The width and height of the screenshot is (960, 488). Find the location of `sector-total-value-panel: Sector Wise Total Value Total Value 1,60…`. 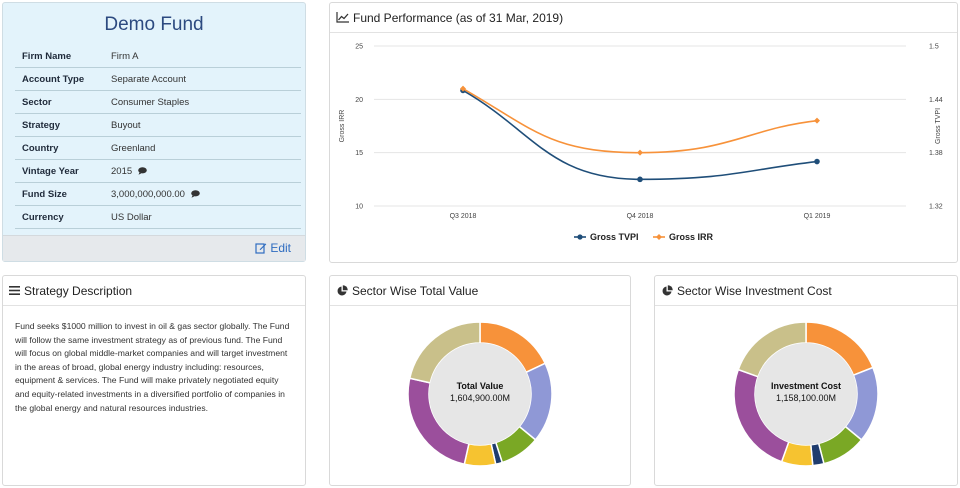

sector-total-value-panel: Sector Wise Total Value Total Value 1,60… is located at coordinates (480, 380).